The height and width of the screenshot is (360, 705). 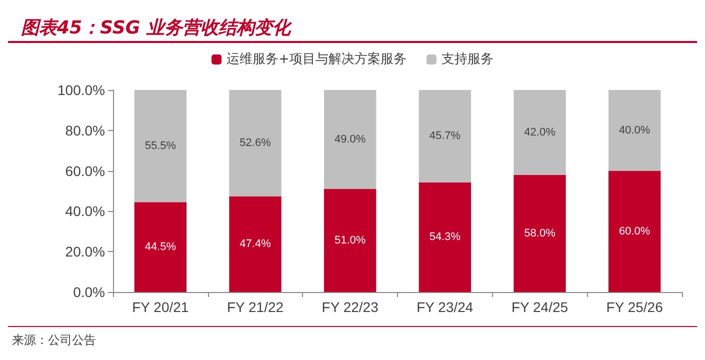 I want to click on y-tick-label: 0.0%, so click(x=89, y=292).